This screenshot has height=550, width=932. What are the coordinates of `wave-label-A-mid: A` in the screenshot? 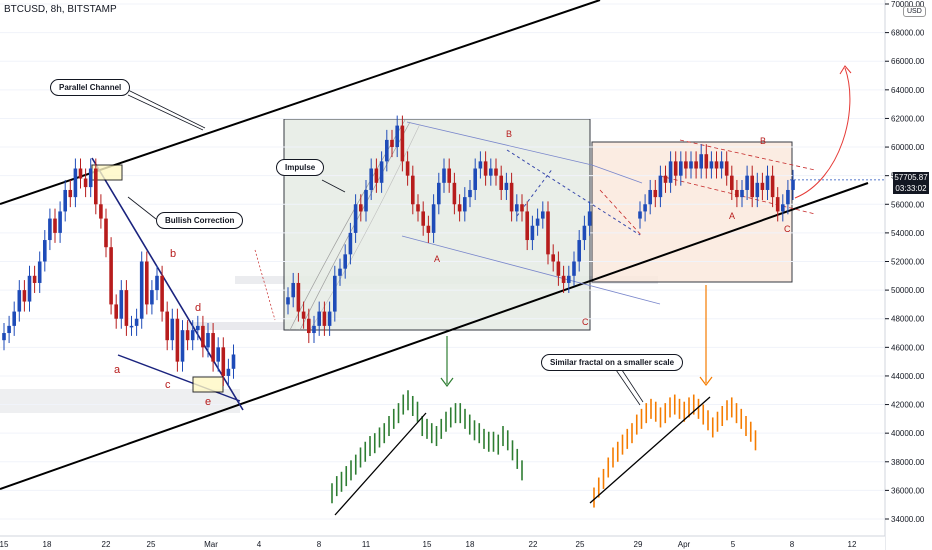 It's located at (437, 259).